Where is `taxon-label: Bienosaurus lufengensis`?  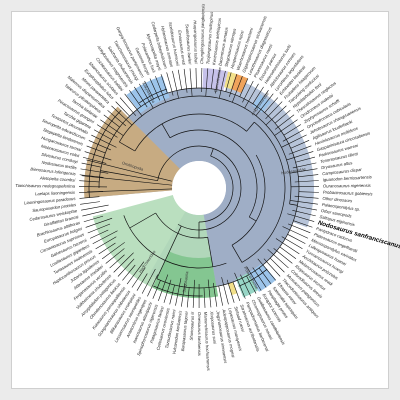
taxon-label: Bienosaurus lufengensis is located at coordinates (53, 171).